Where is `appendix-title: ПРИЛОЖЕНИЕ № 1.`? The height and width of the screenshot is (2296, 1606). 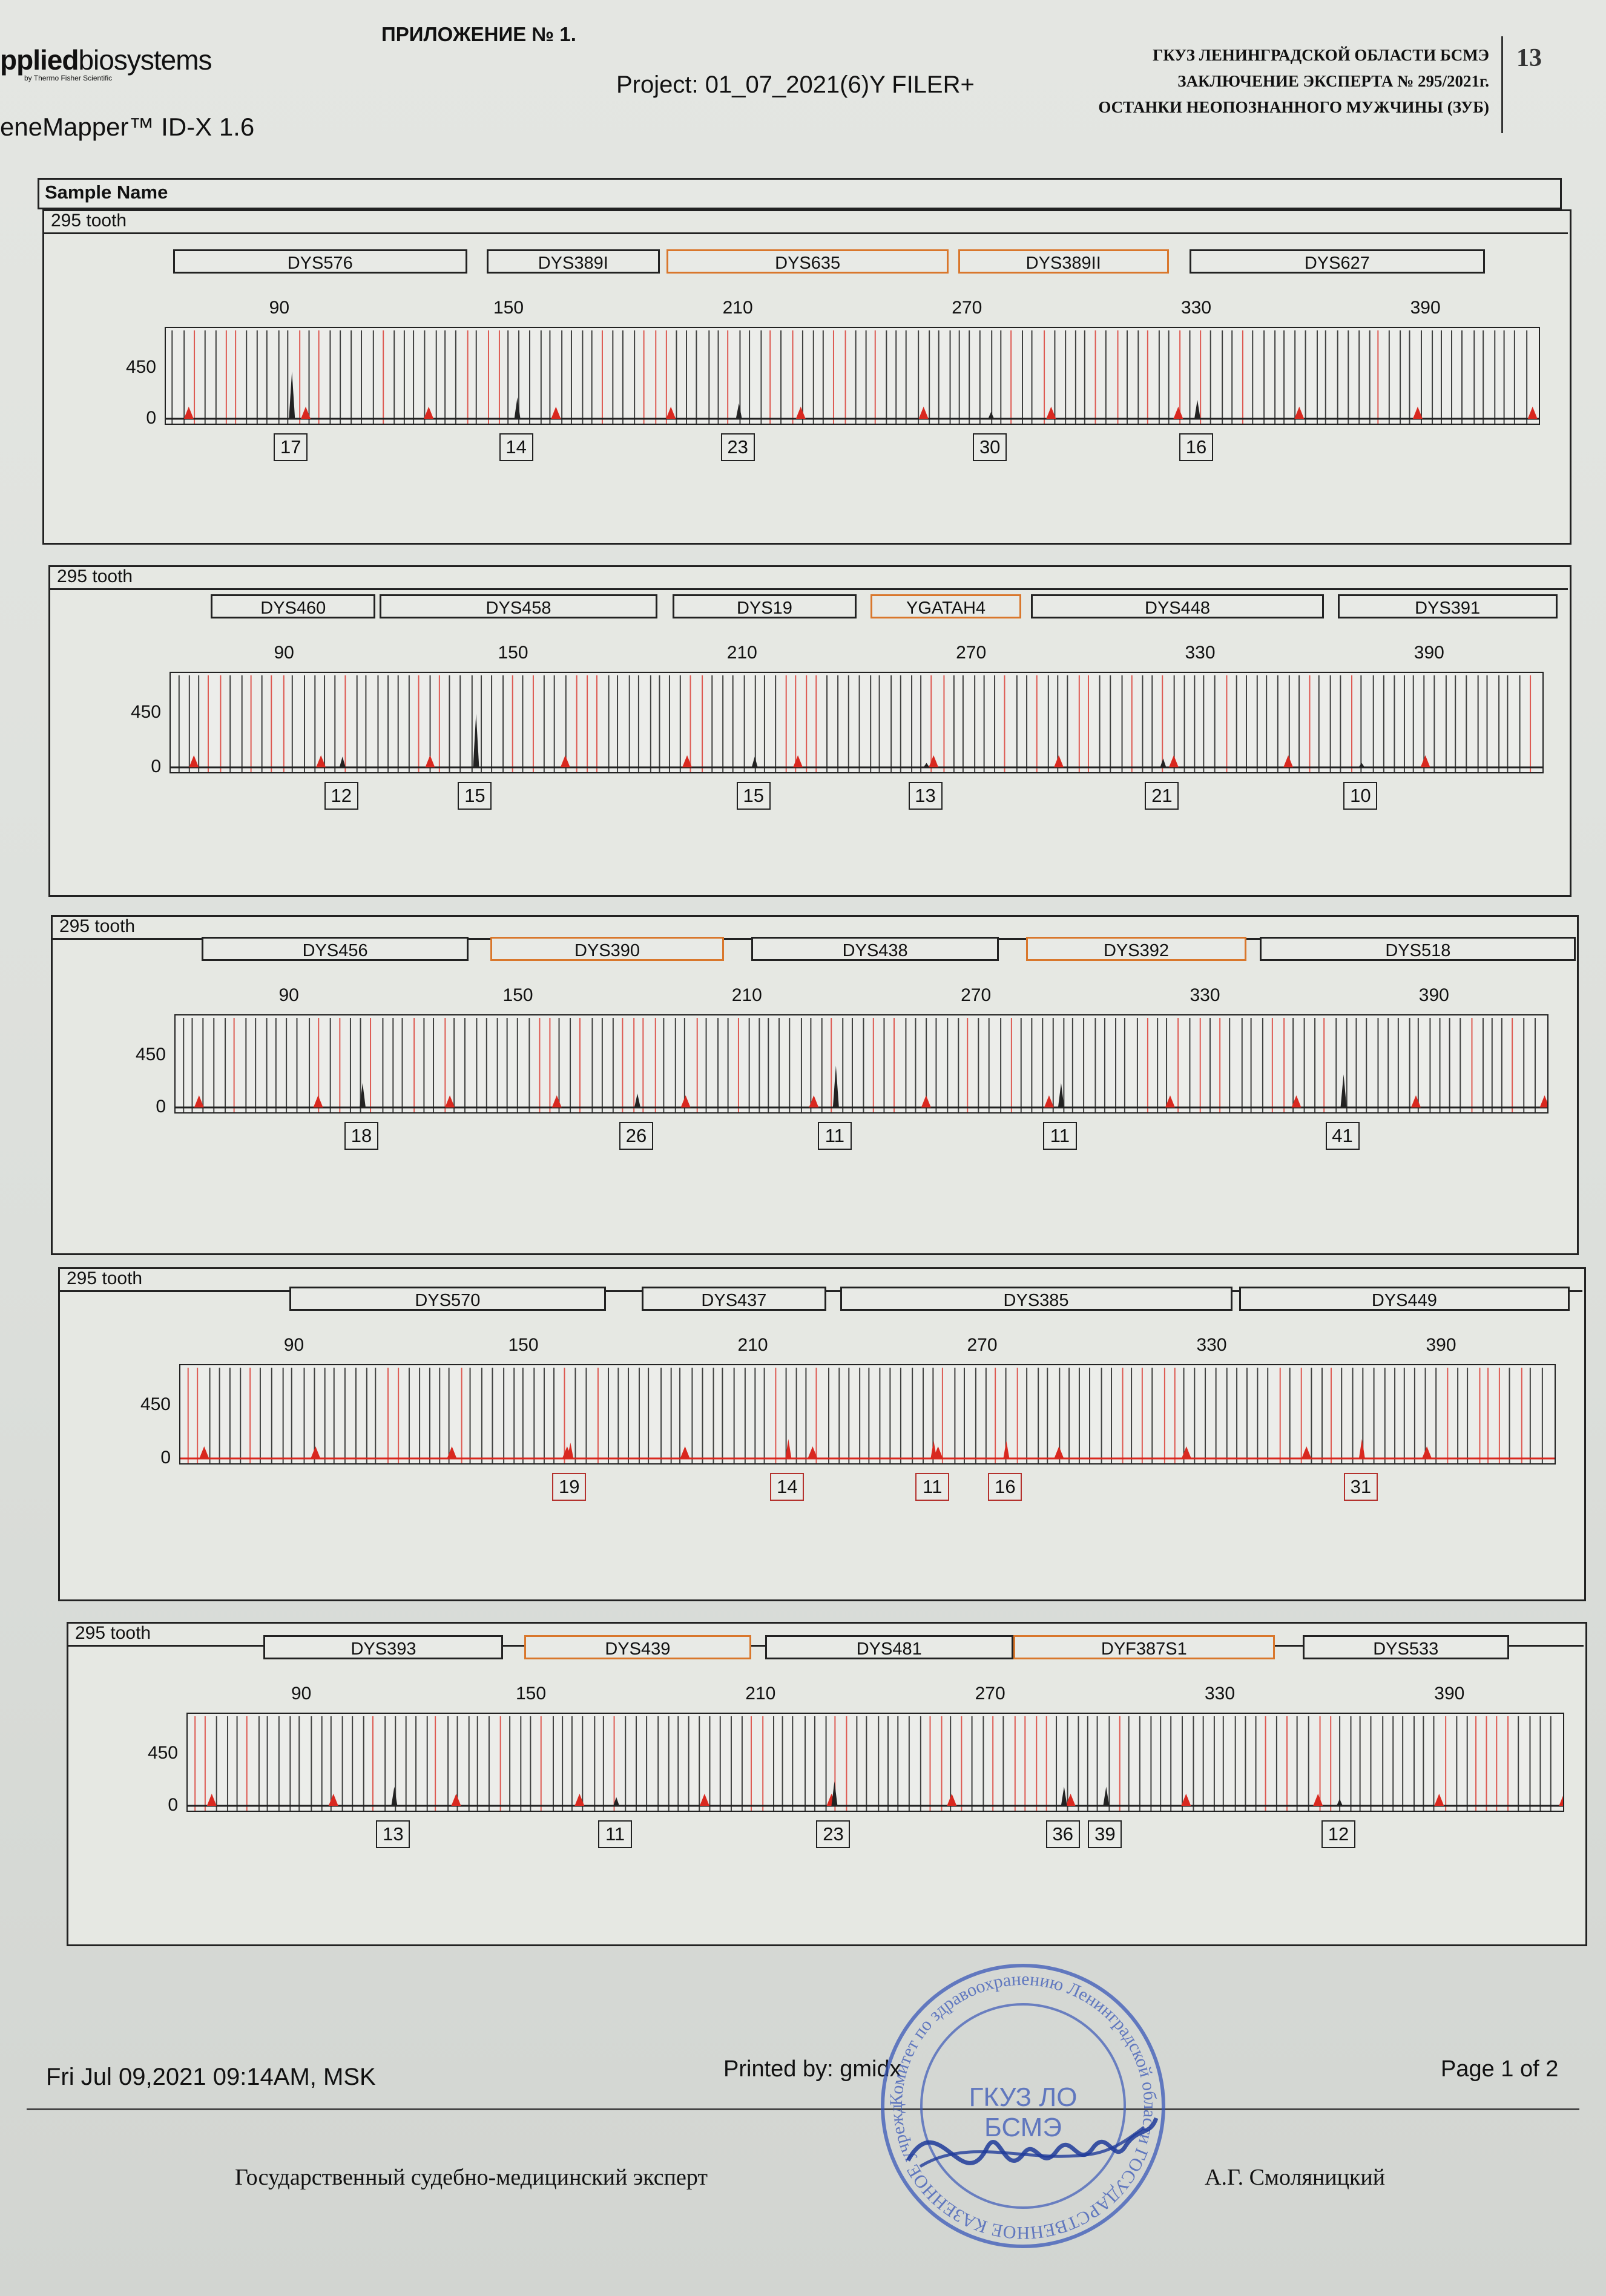 appendix-title: ПРИЛОЖЕНИЕ № 1. is located at coordinates (478, 34).